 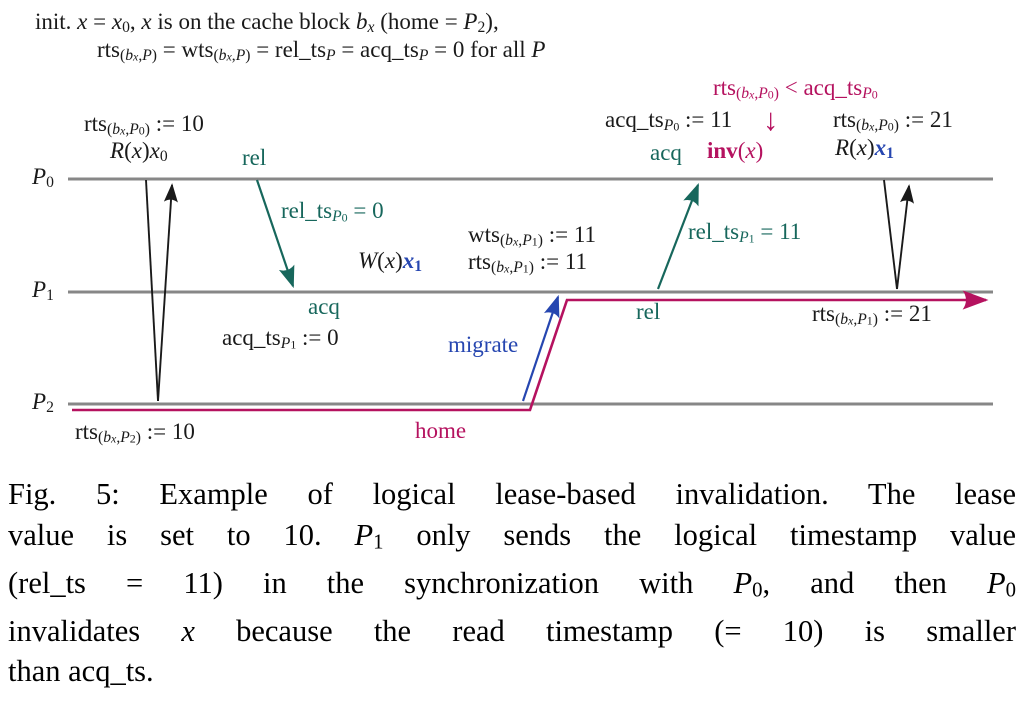 I want to click on label-invalidation-condition: rts(bx,P0) < acq_tsP0, so click(x=795, y=88).